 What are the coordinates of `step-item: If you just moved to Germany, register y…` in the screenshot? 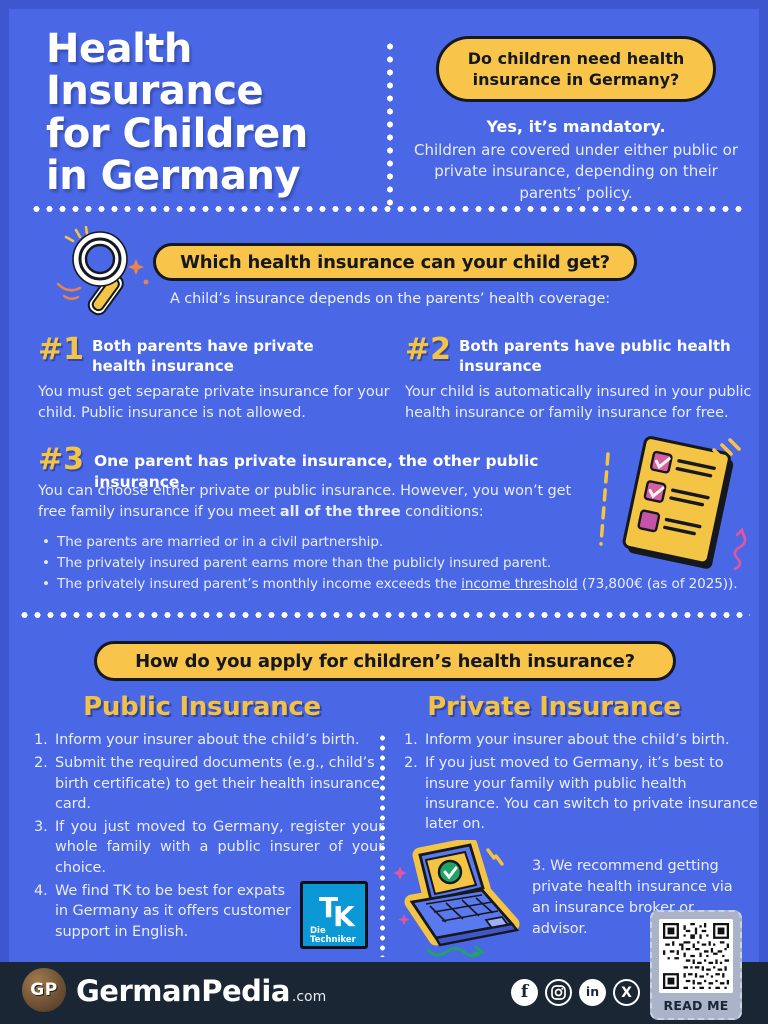 It's located at (209, 846).